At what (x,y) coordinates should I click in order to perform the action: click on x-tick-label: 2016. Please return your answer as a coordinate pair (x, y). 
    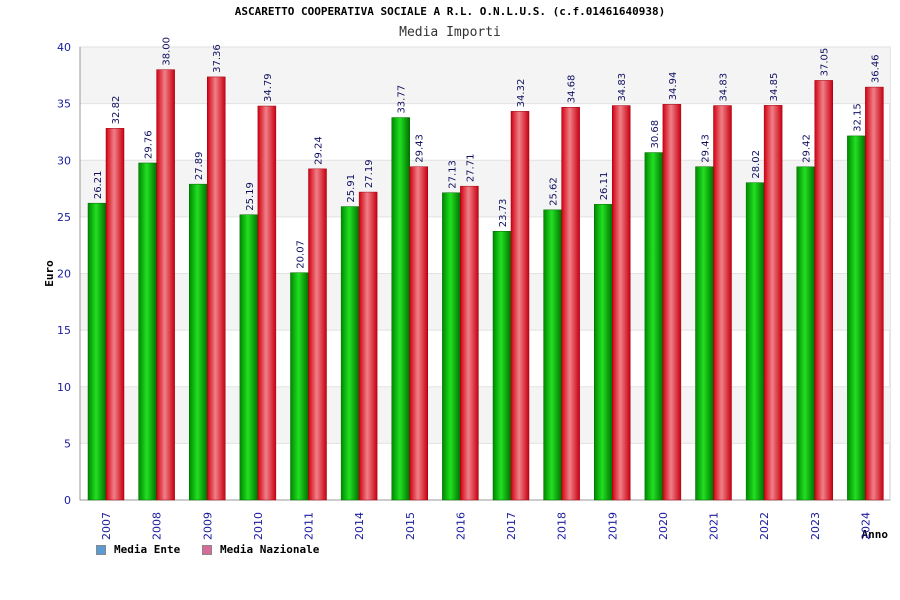
    Looking at the image, I should click on (460, 526).